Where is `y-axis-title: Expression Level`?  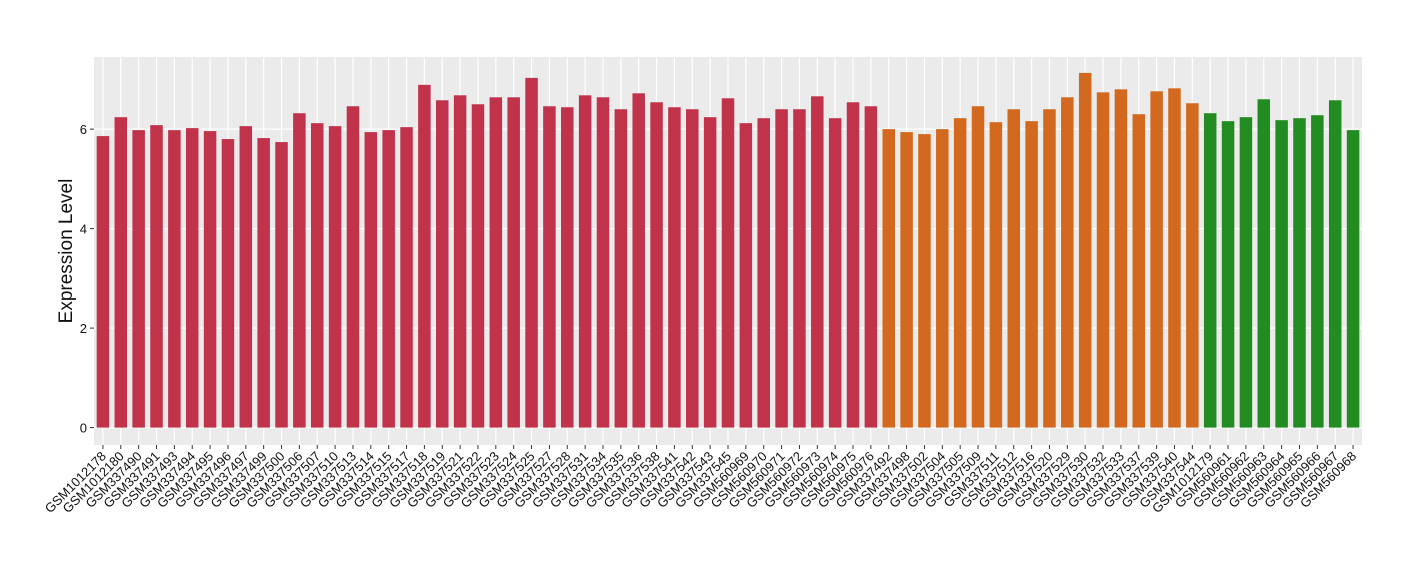
y-axis-title: Expression Level is located at coordinates (66, 251).